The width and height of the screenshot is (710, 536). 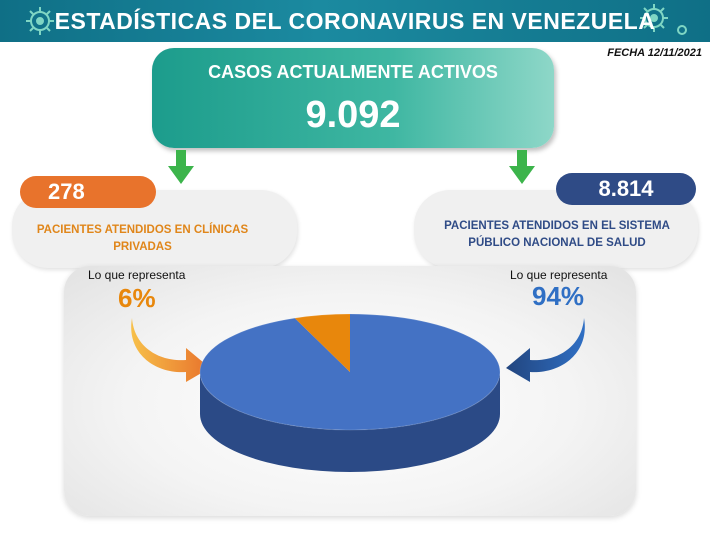 I want to click on public-represents-label: Lo que representa, so click(x=559, y=275).